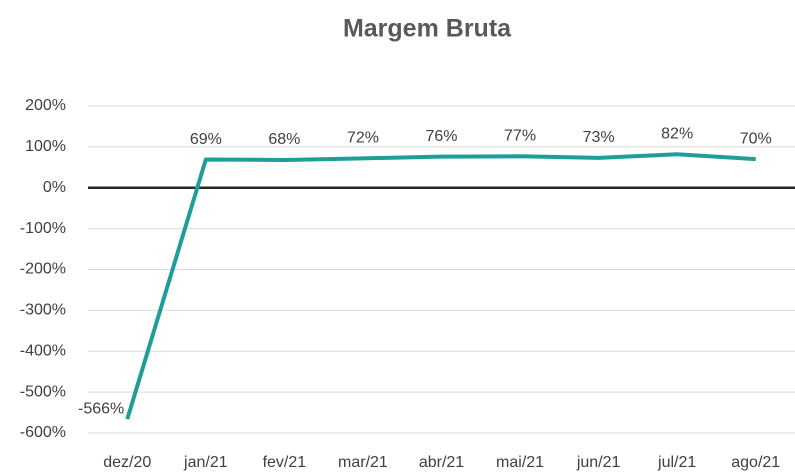  I want to click on data-label: -566%, so click(101, 408).